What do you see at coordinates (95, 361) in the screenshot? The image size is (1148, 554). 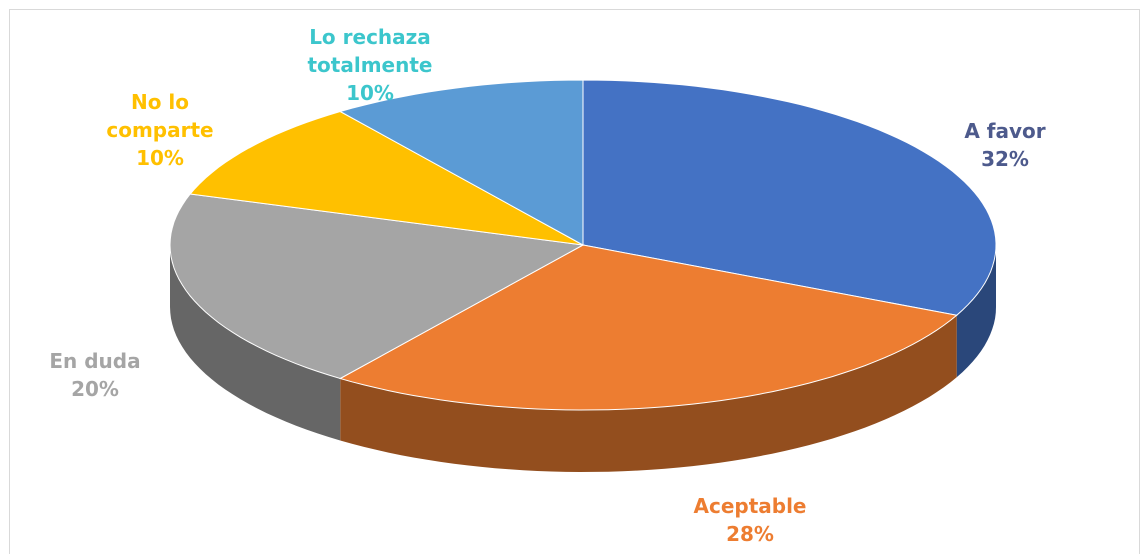 I see `category-label: En duda` at bounding box center [95, 361].